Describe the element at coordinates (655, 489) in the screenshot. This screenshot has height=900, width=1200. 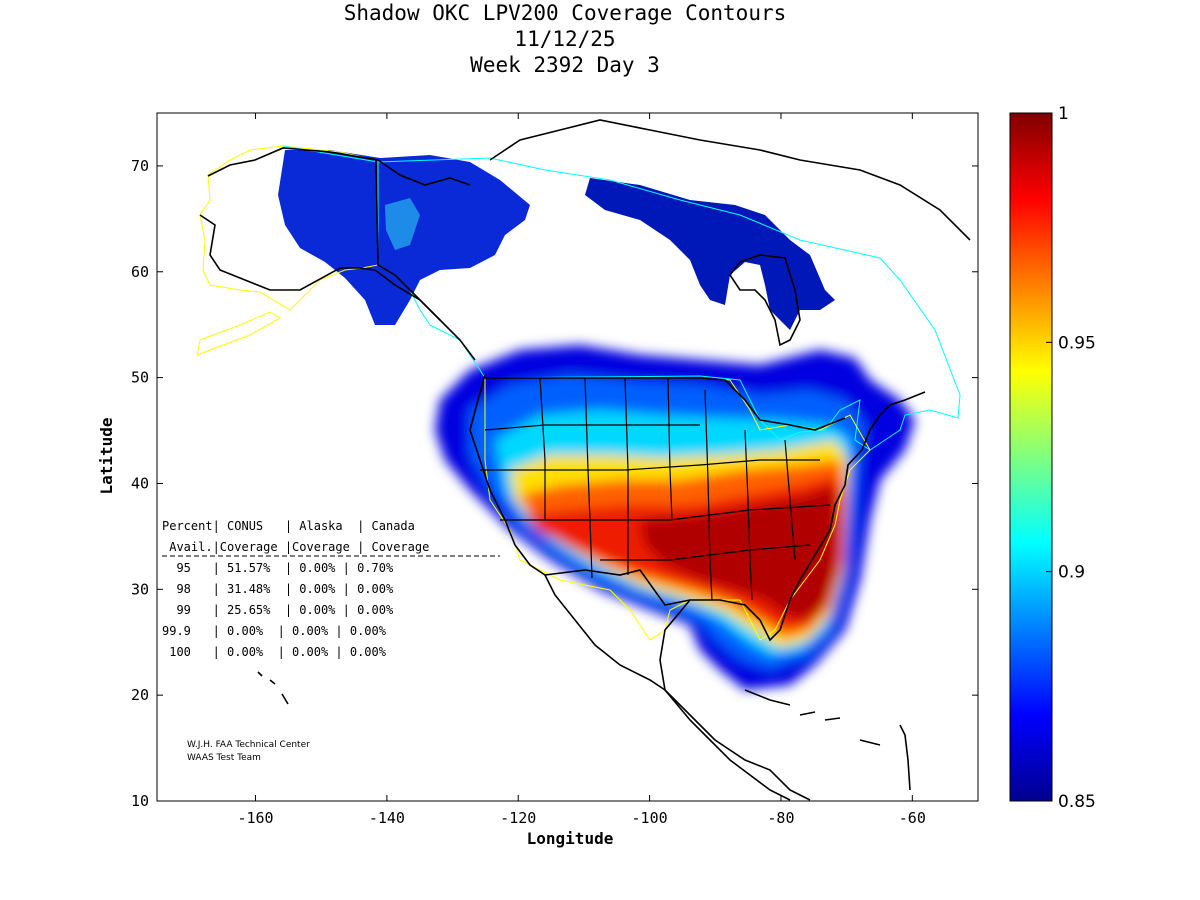
I see `state-lines` at that location.